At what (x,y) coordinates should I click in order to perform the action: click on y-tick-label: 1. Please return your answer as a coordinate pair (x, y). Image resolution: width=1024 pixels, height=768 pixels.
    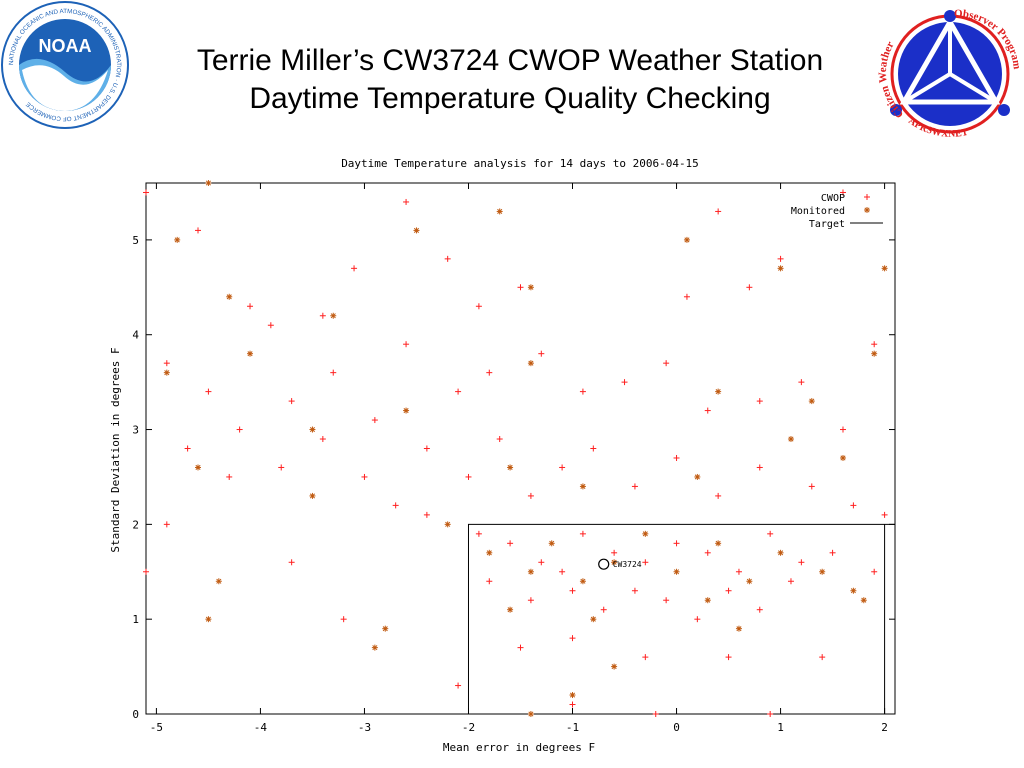
    Looking at the image, I should click on (135, 619).